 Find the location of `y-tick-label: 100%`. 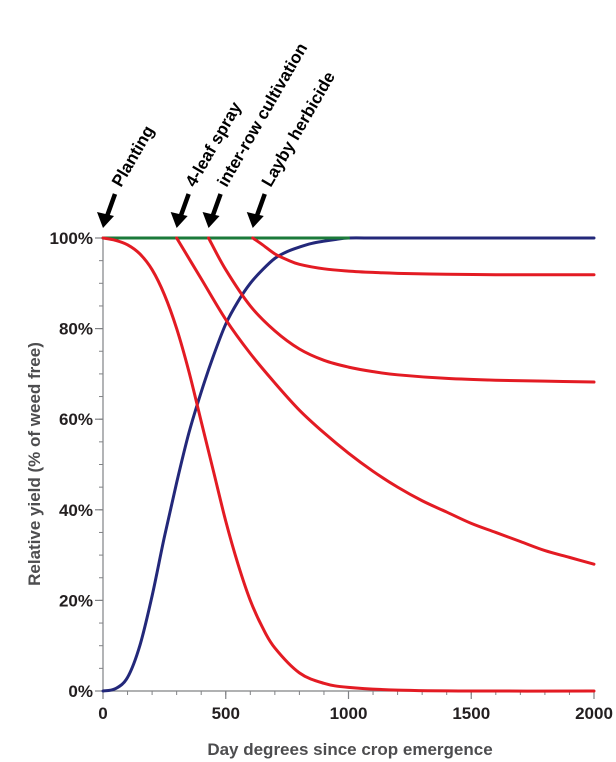

y-tick-label: 100% is located at coordinates (71, 238).